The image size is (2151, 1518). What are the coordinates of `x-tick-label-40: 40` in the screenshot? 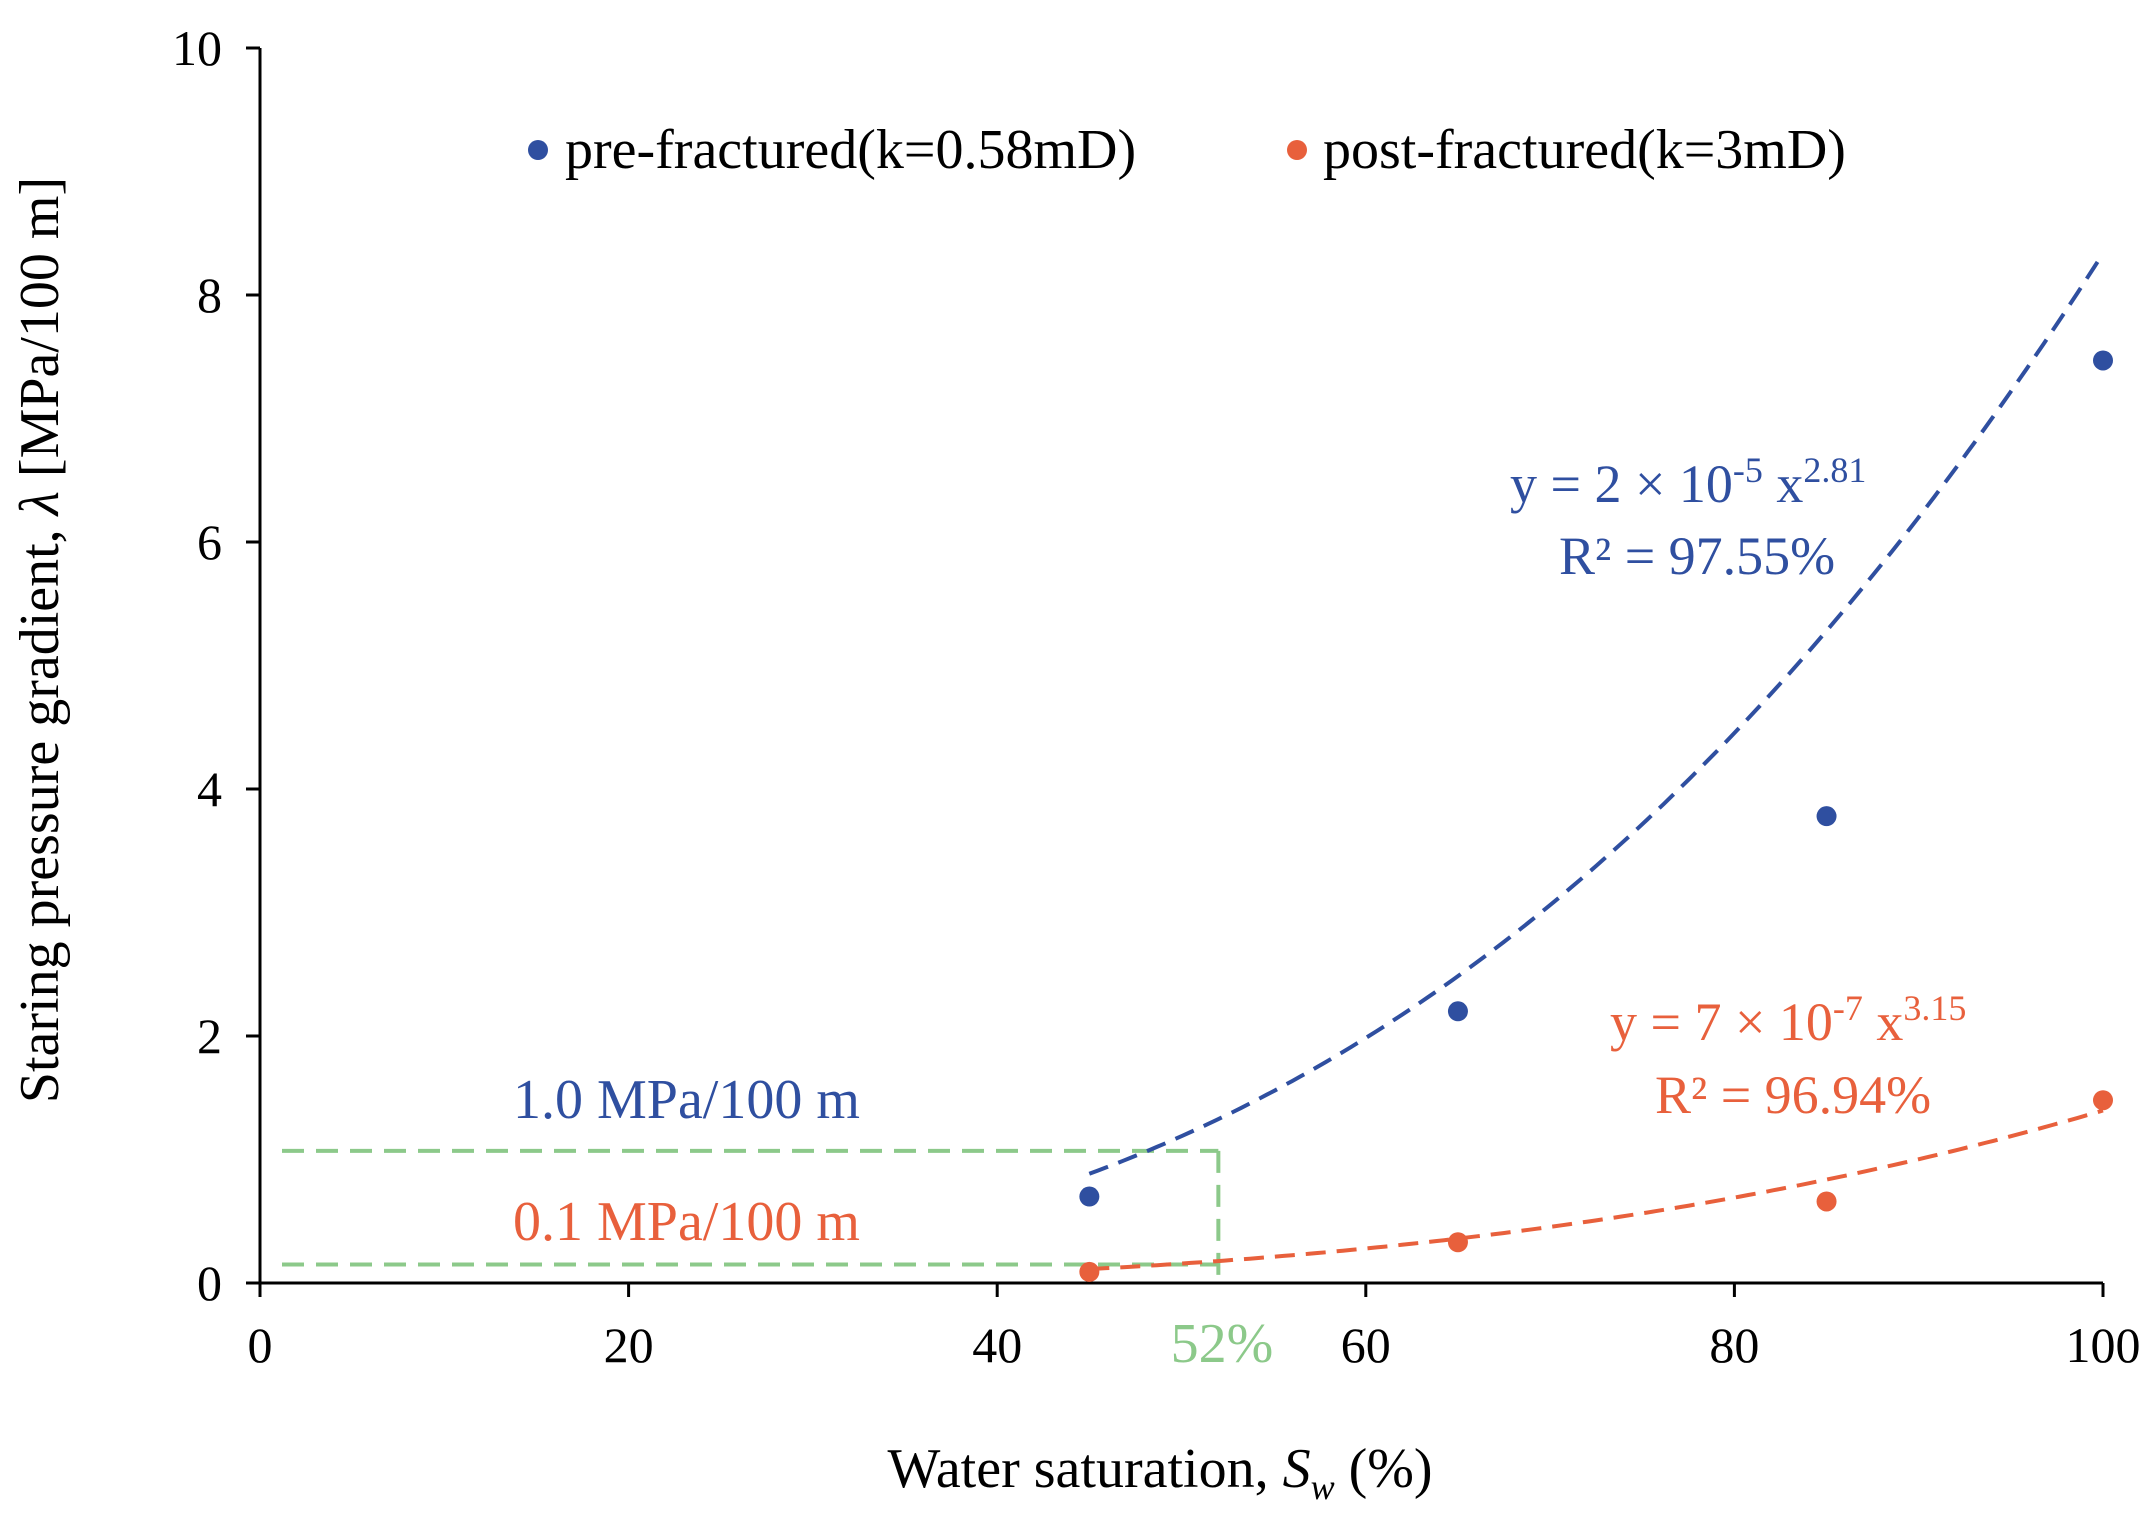 It's located at (997, 1345).